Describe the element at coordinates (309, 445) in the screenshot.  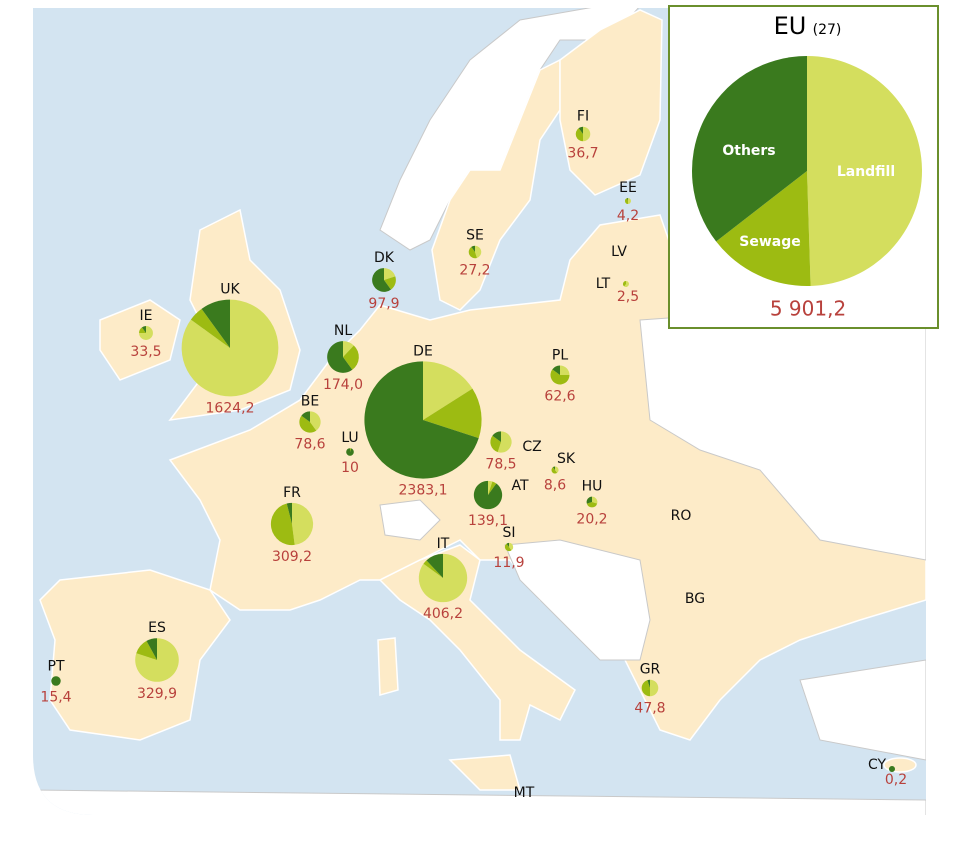
I see `country-value: 78,6` at that location.